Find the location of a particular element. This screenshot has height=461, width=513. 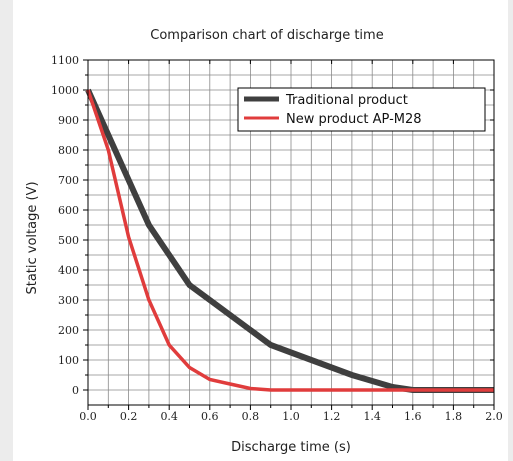

x-tick-label: 1.4 is located at coordinates (372, 416).